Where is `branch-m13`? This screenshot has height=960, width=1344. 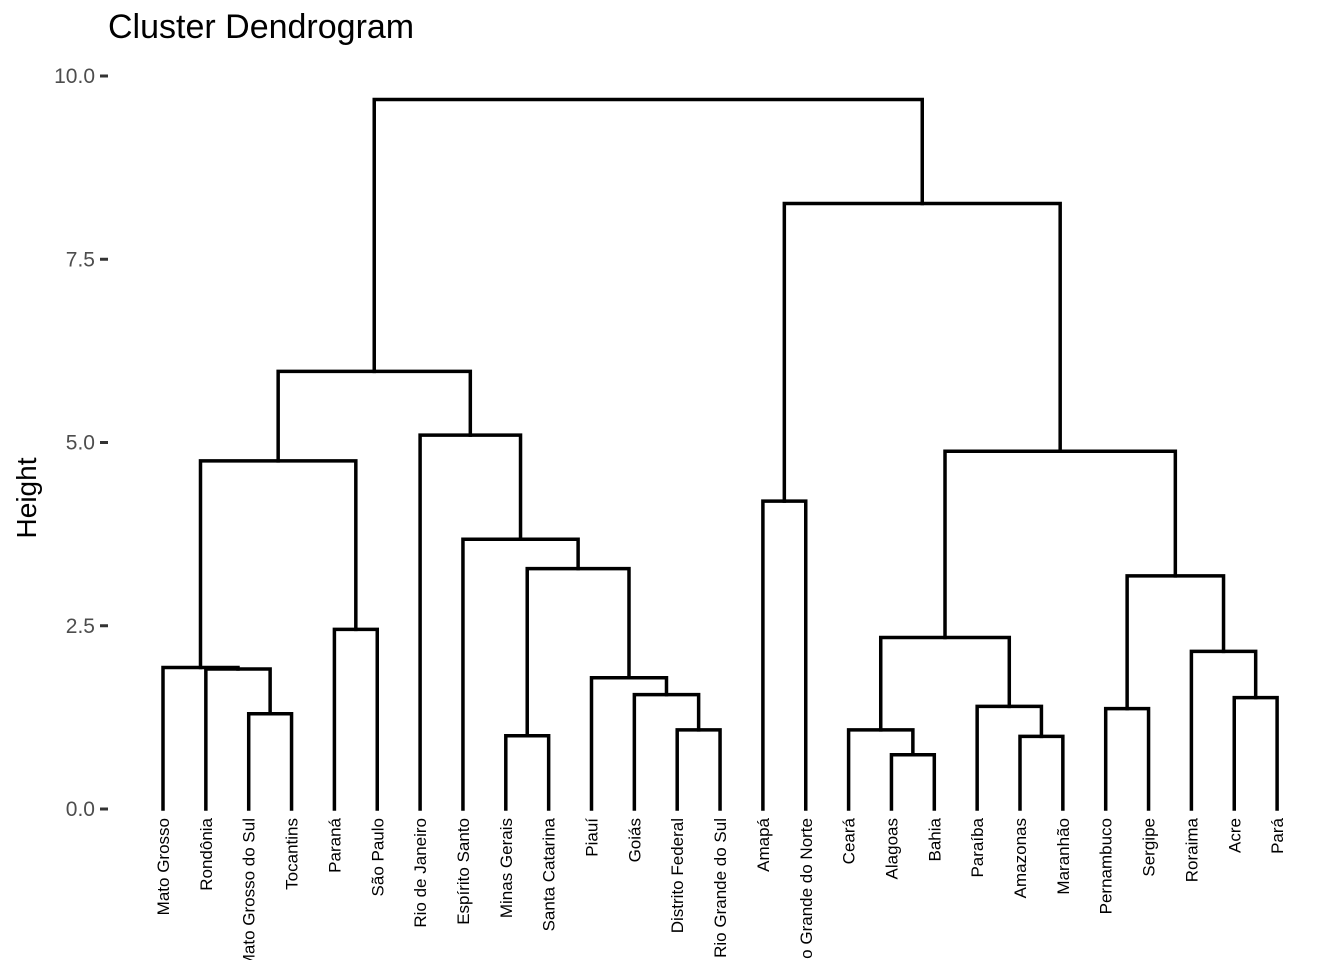
branch-m13 is located at coordinates (374, 416).